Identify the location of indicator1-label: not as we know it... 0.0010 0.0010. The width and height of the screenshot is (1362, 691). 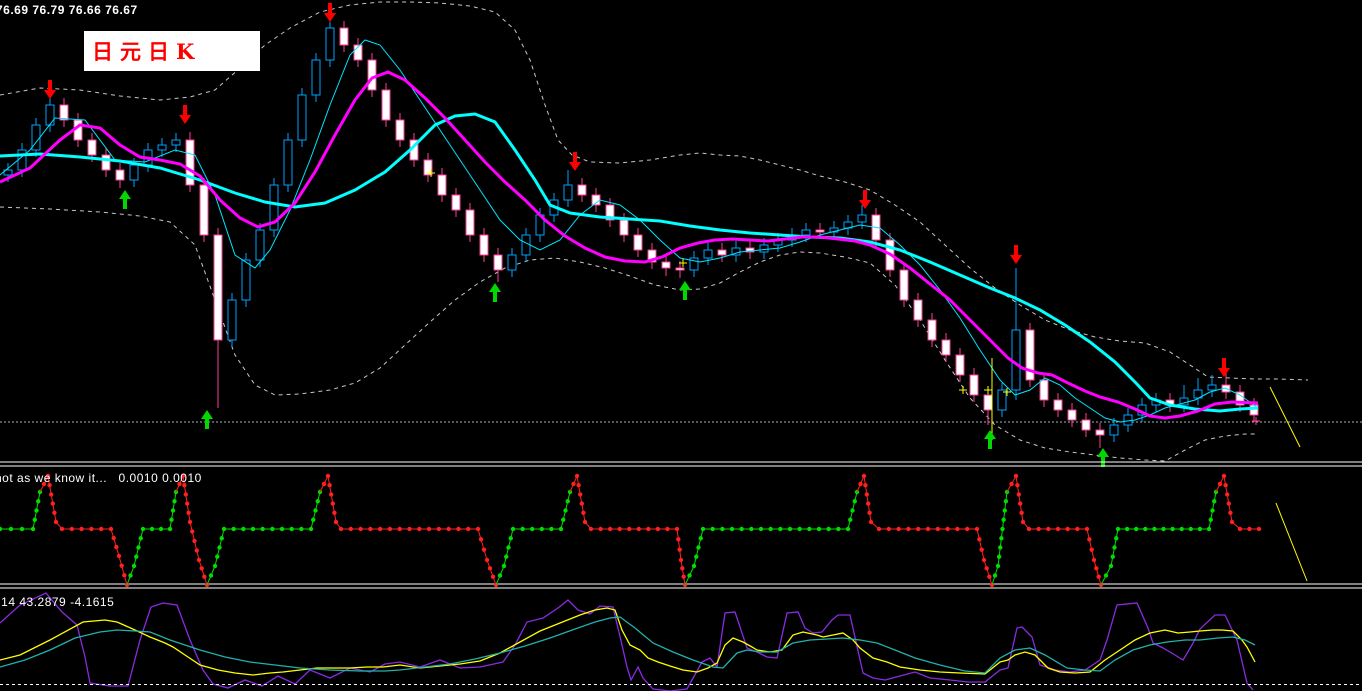
(101, 478).